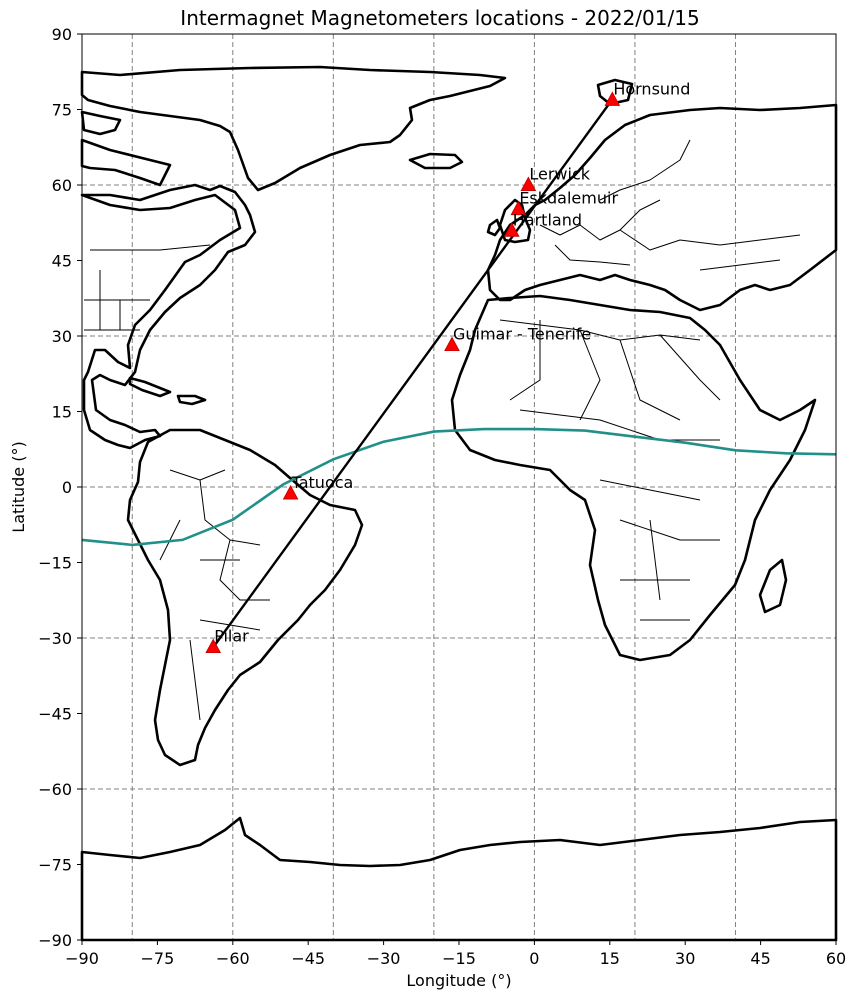  What do you see at coordinates (836, 958) in the screenshot?
I see `x-tick-label: 60` at bounding box center [836, 958].